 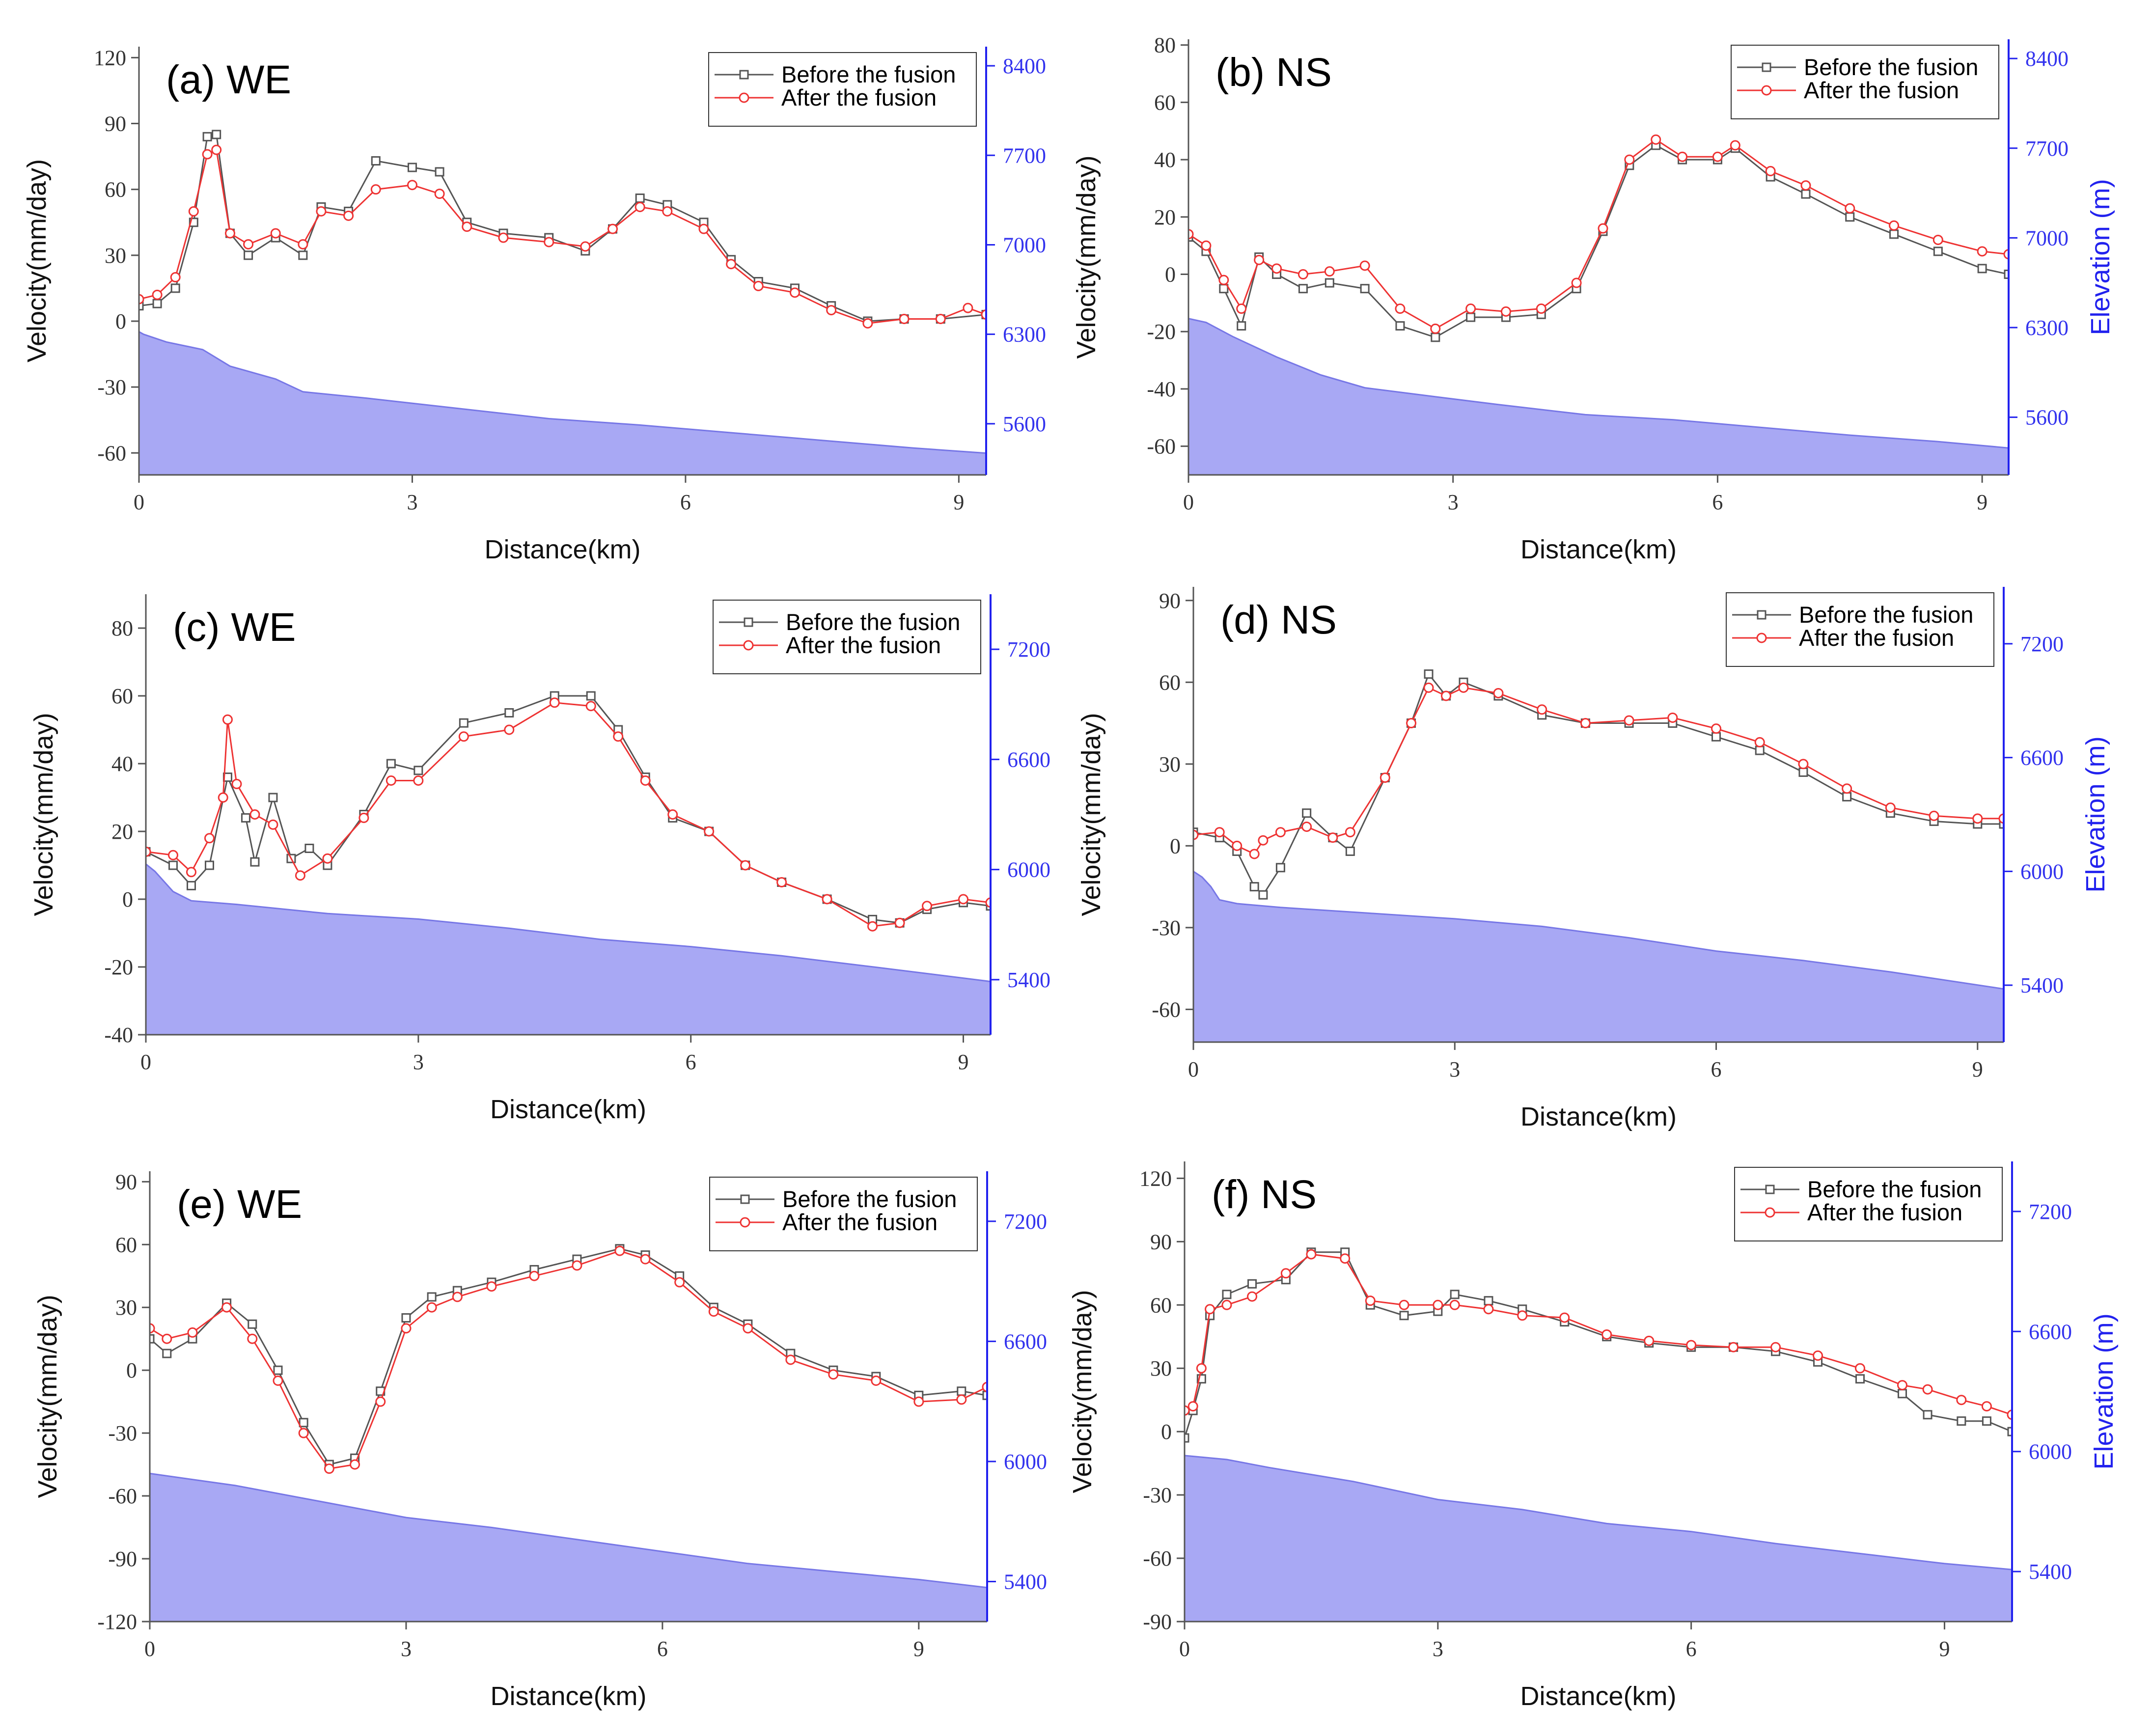 I want to click on y-tick-label: -40, so click(x=118, y=1035).